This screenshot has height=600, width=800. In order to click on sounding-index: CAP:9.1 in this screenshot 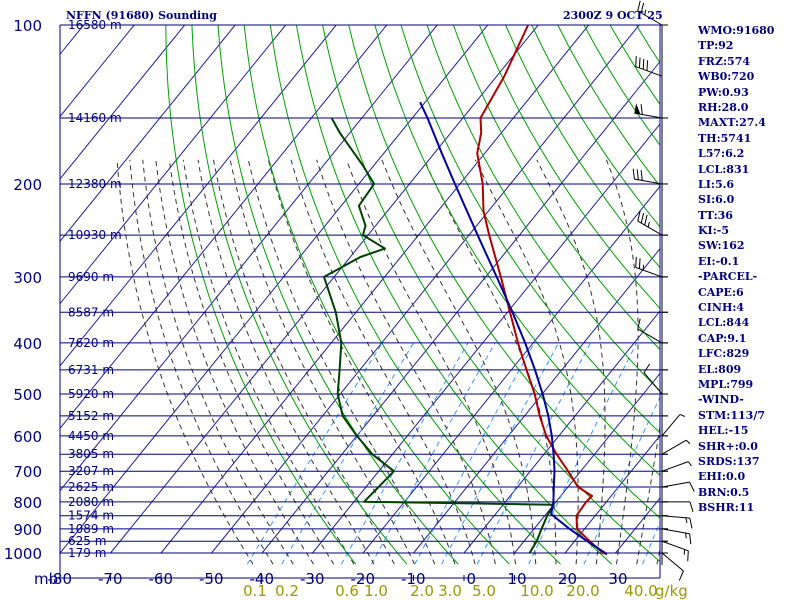, I will do `click(722, 338)`.